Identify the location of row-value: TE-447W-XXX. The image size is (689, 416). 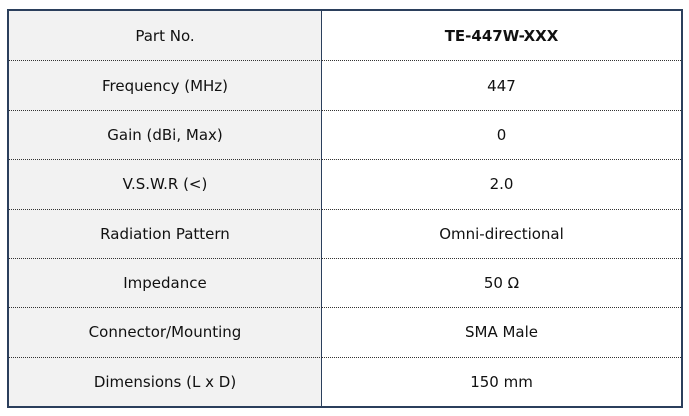
(501, 36).